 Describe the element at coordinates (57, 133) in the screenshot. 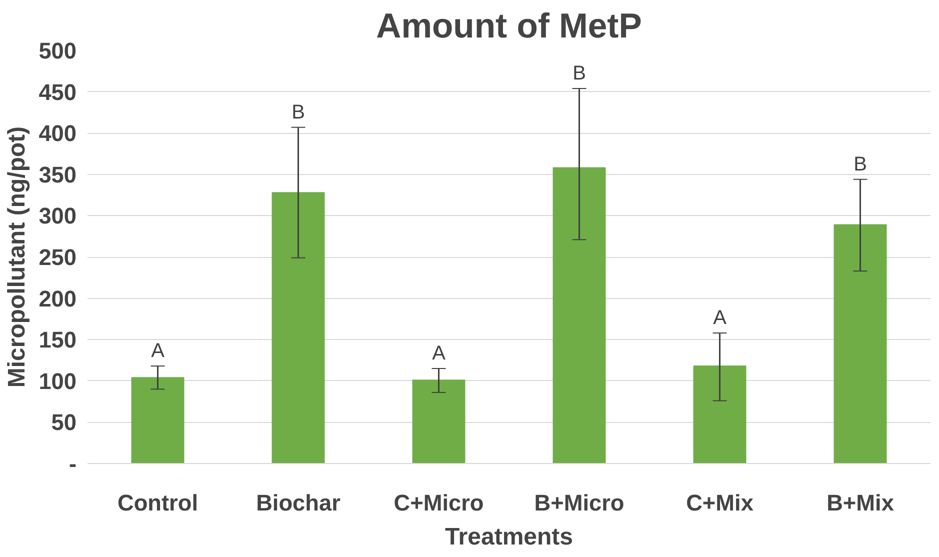

I see `y-tick-label: 400` at that location.